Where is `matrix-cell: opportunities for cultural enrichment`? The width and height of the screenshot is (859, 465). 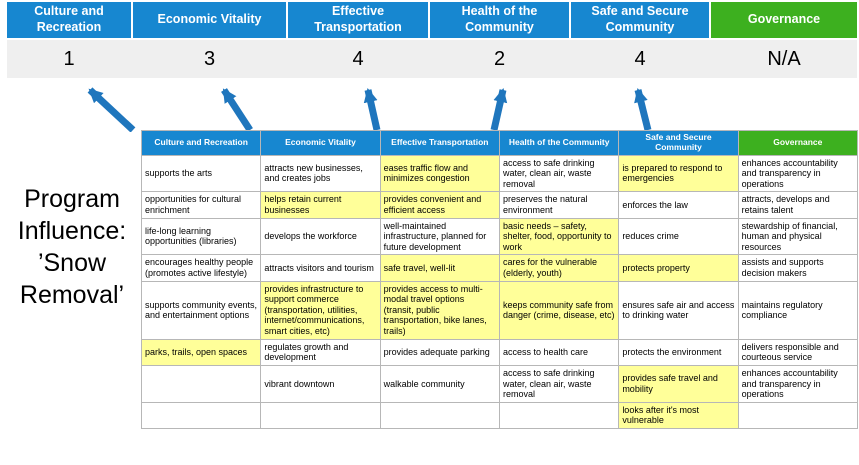
matrix-cell: opportunities for cultural enrichment is located at coordinates (201, 205).